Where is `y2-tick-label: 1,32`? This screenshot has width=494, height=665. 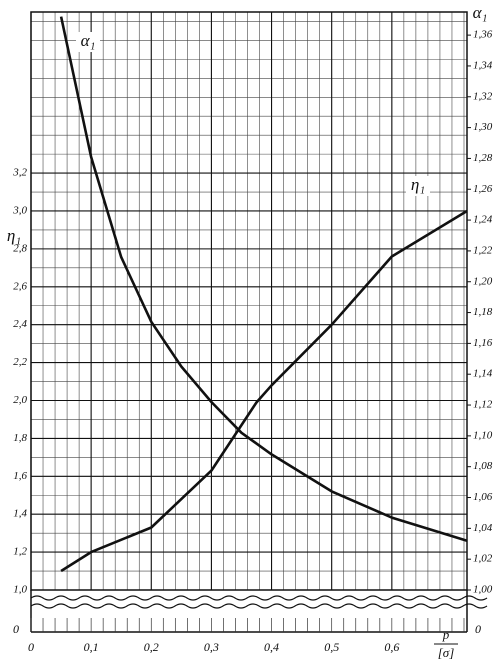 y2-tick-label: 1,32 is located at coordinates (483, 96).